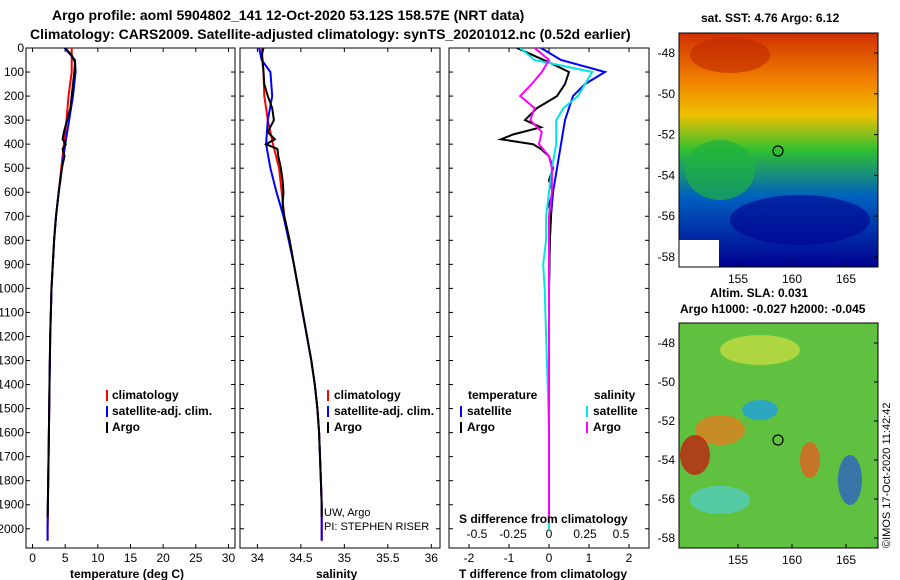 This screenshot has height=580, width=900. What do you see at coordinates (667, 257) in the screenshot?
I see `map-y-tick-label: -58` at bounding box center [667, 257].